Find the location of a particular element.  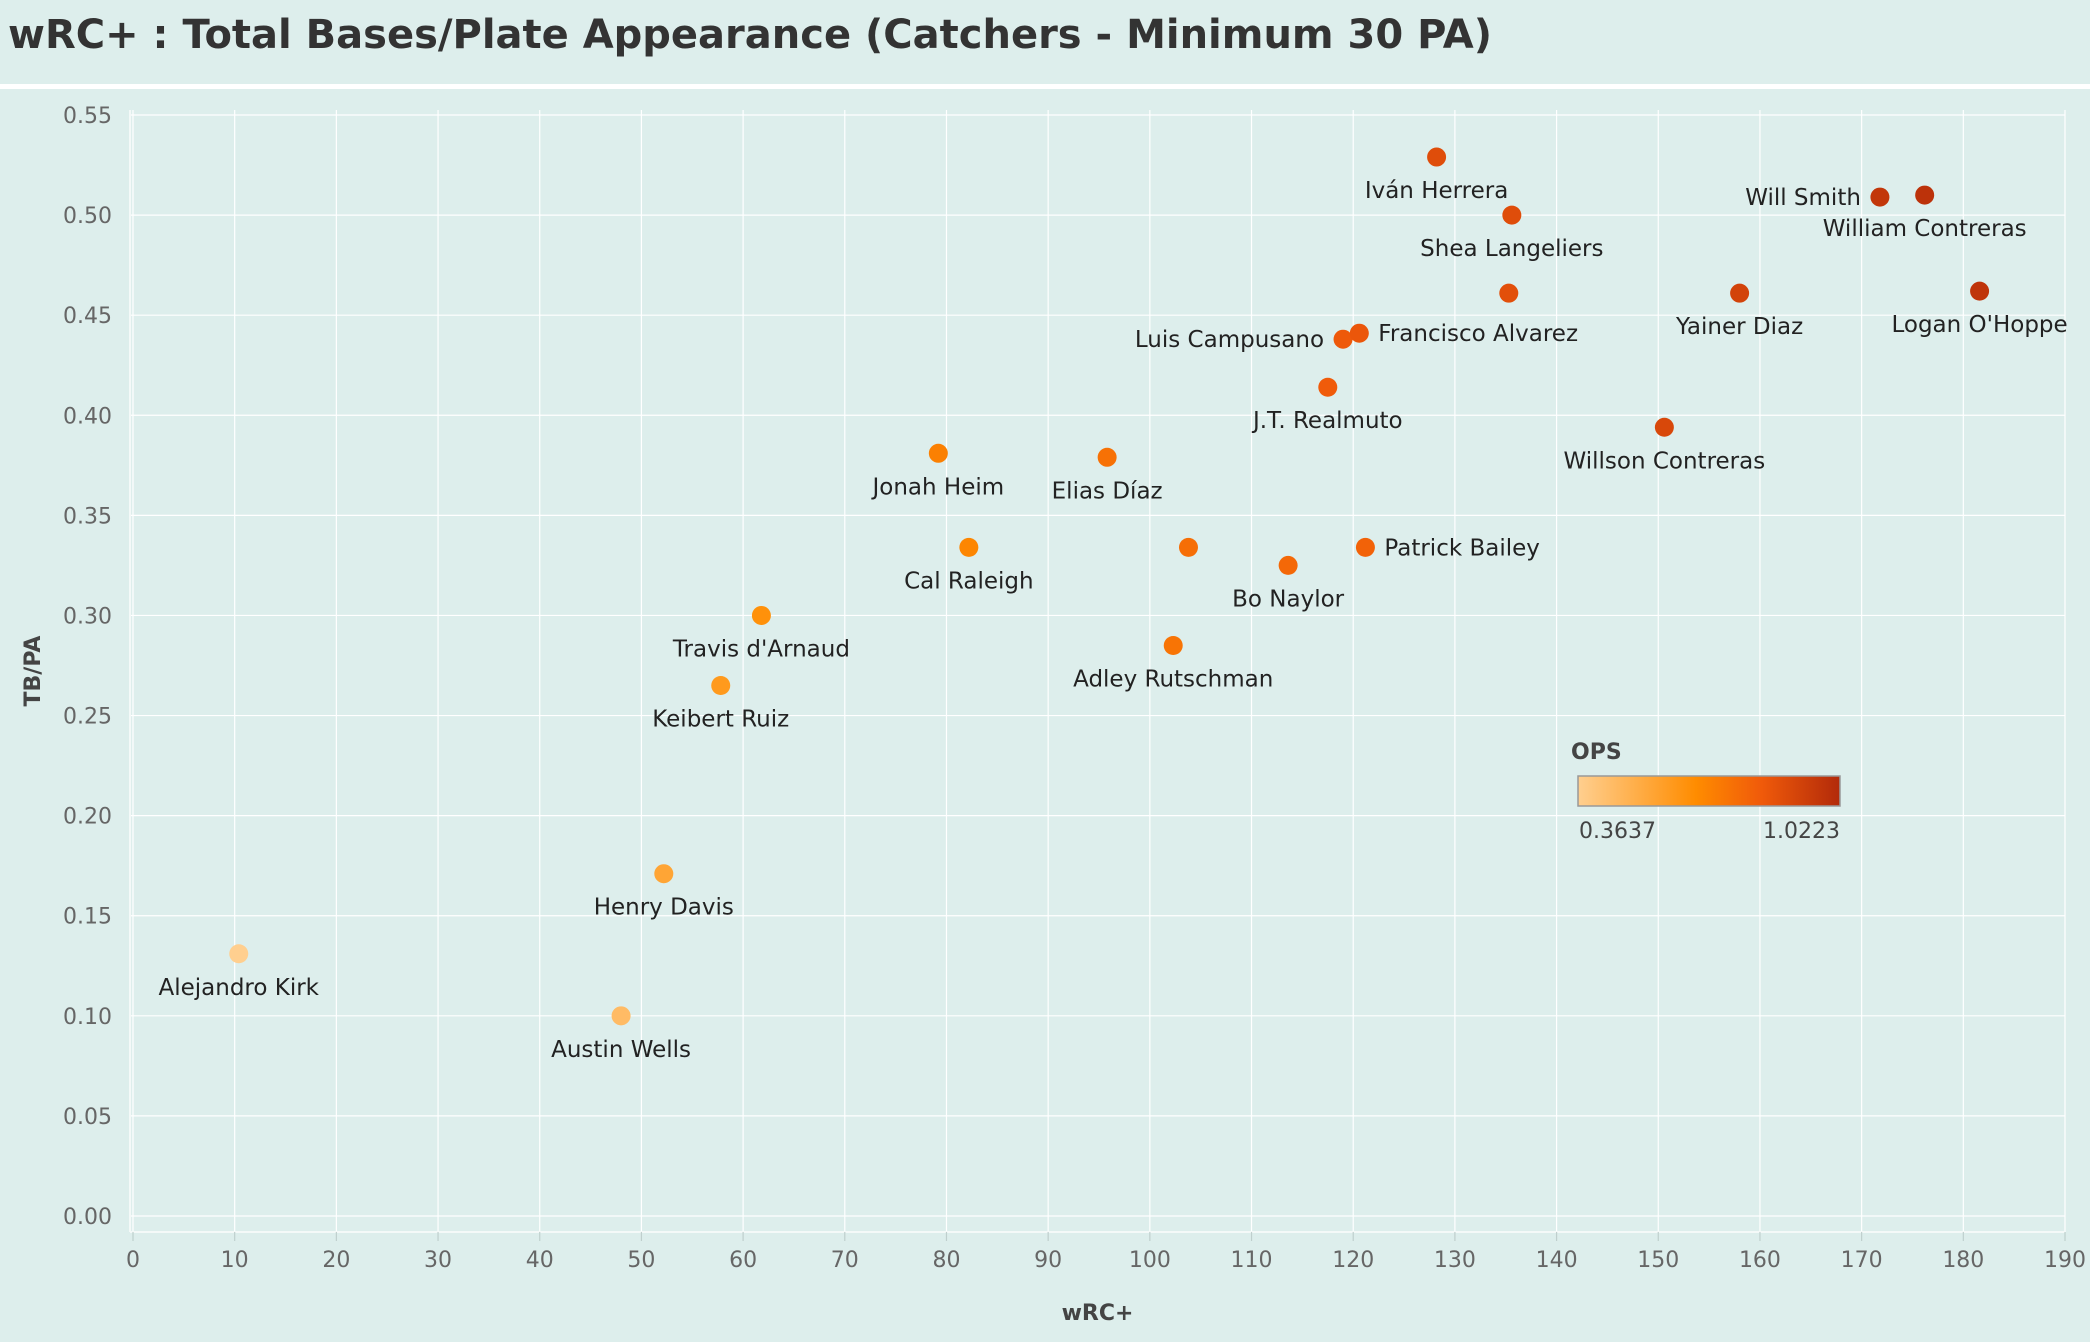

x-tick-label: 60 is located at coordinates (743, 1260).